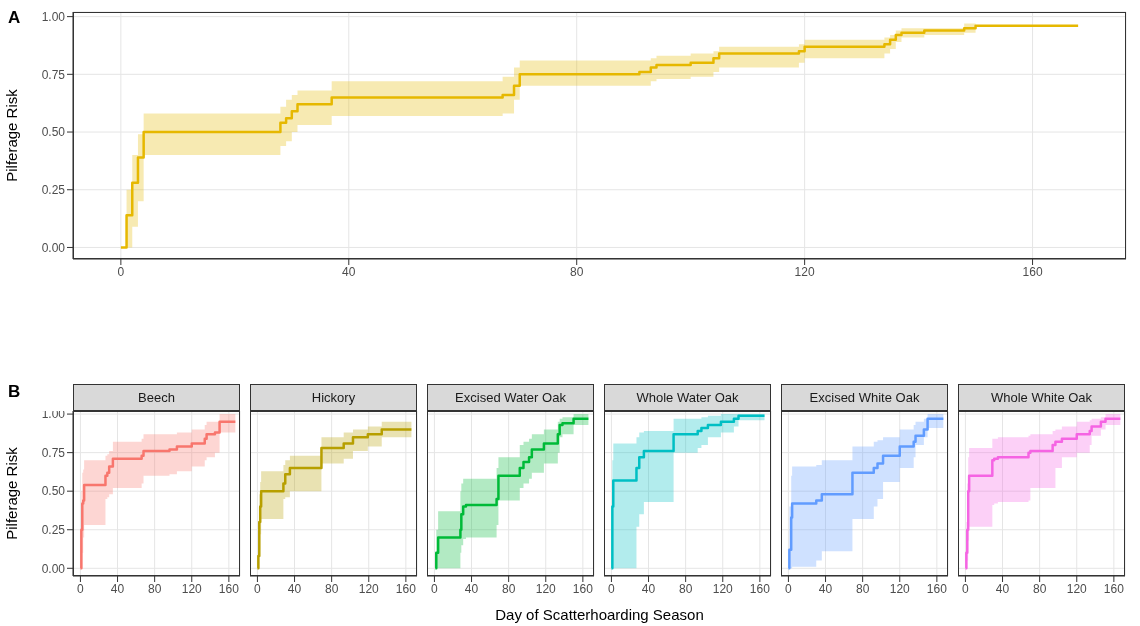 The width and height of the screenshot is (1140, 626). I want to click on chart-title: Hickory, so click(333, 397).